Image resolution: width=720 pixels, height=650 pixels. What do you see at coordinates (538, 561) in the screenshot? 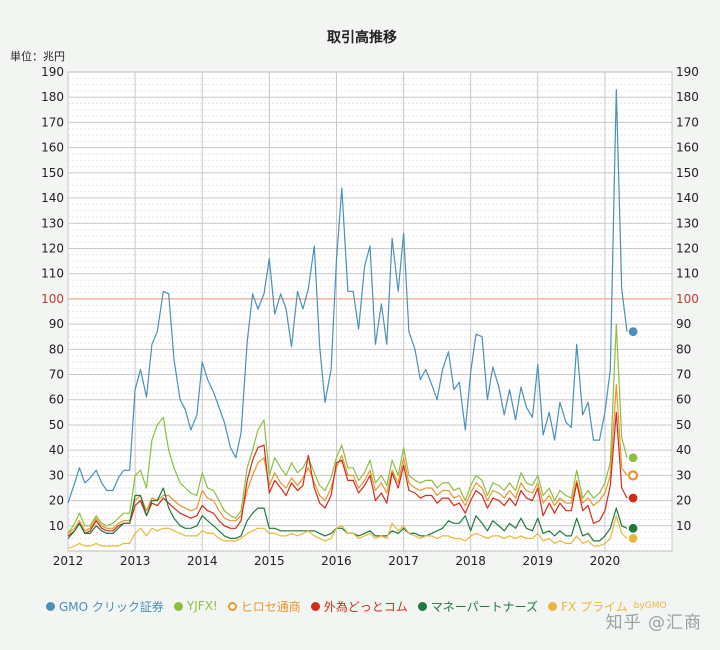
I see `x-tick-label: 2019` at bounding box center [538, 561].